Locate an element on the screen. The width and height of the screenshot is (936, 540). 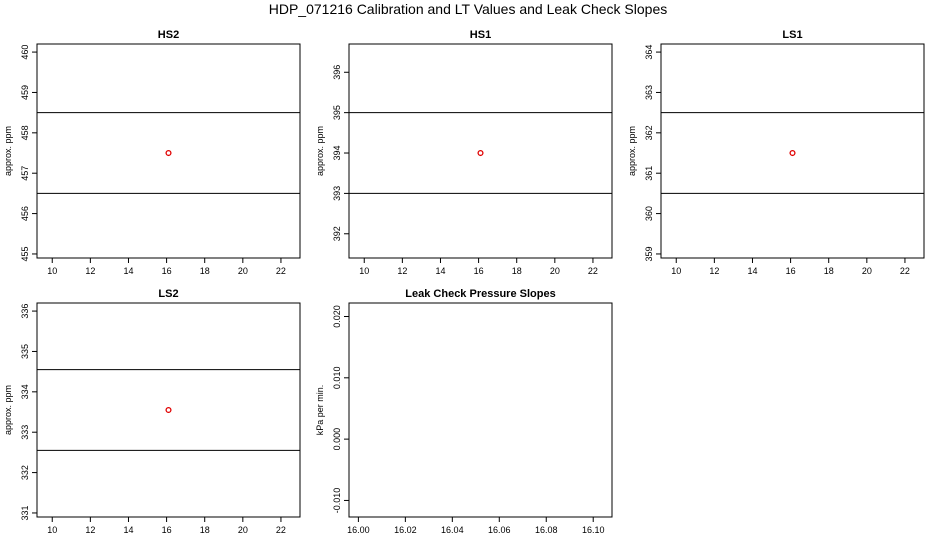
y-tick-label: 0.010 is located at coordinates (337, 378).